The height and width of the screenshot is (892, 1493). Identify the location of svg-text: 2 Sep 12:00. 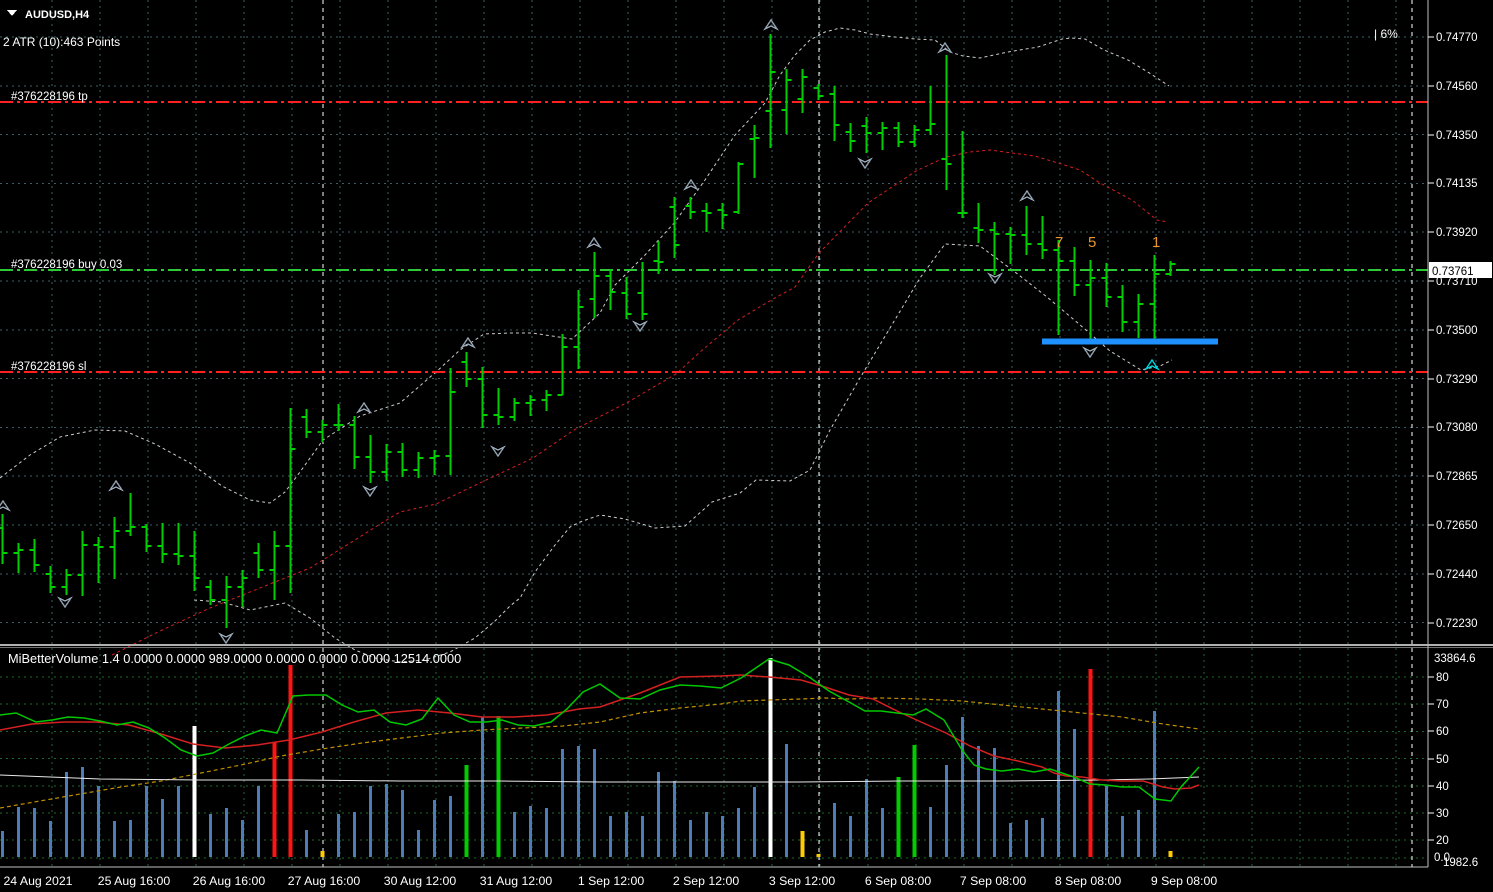
(706, 881).